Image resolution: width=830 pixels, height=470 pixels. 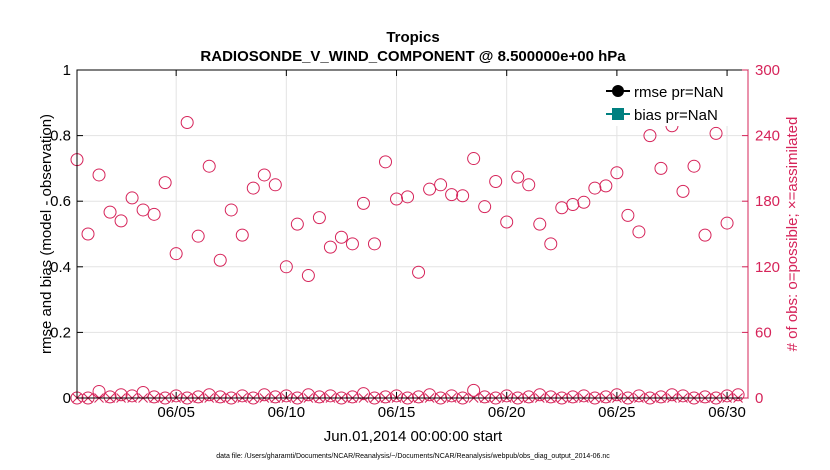 I want to click on y-left-tick-label: 0.6, so click(x=60, y=201).